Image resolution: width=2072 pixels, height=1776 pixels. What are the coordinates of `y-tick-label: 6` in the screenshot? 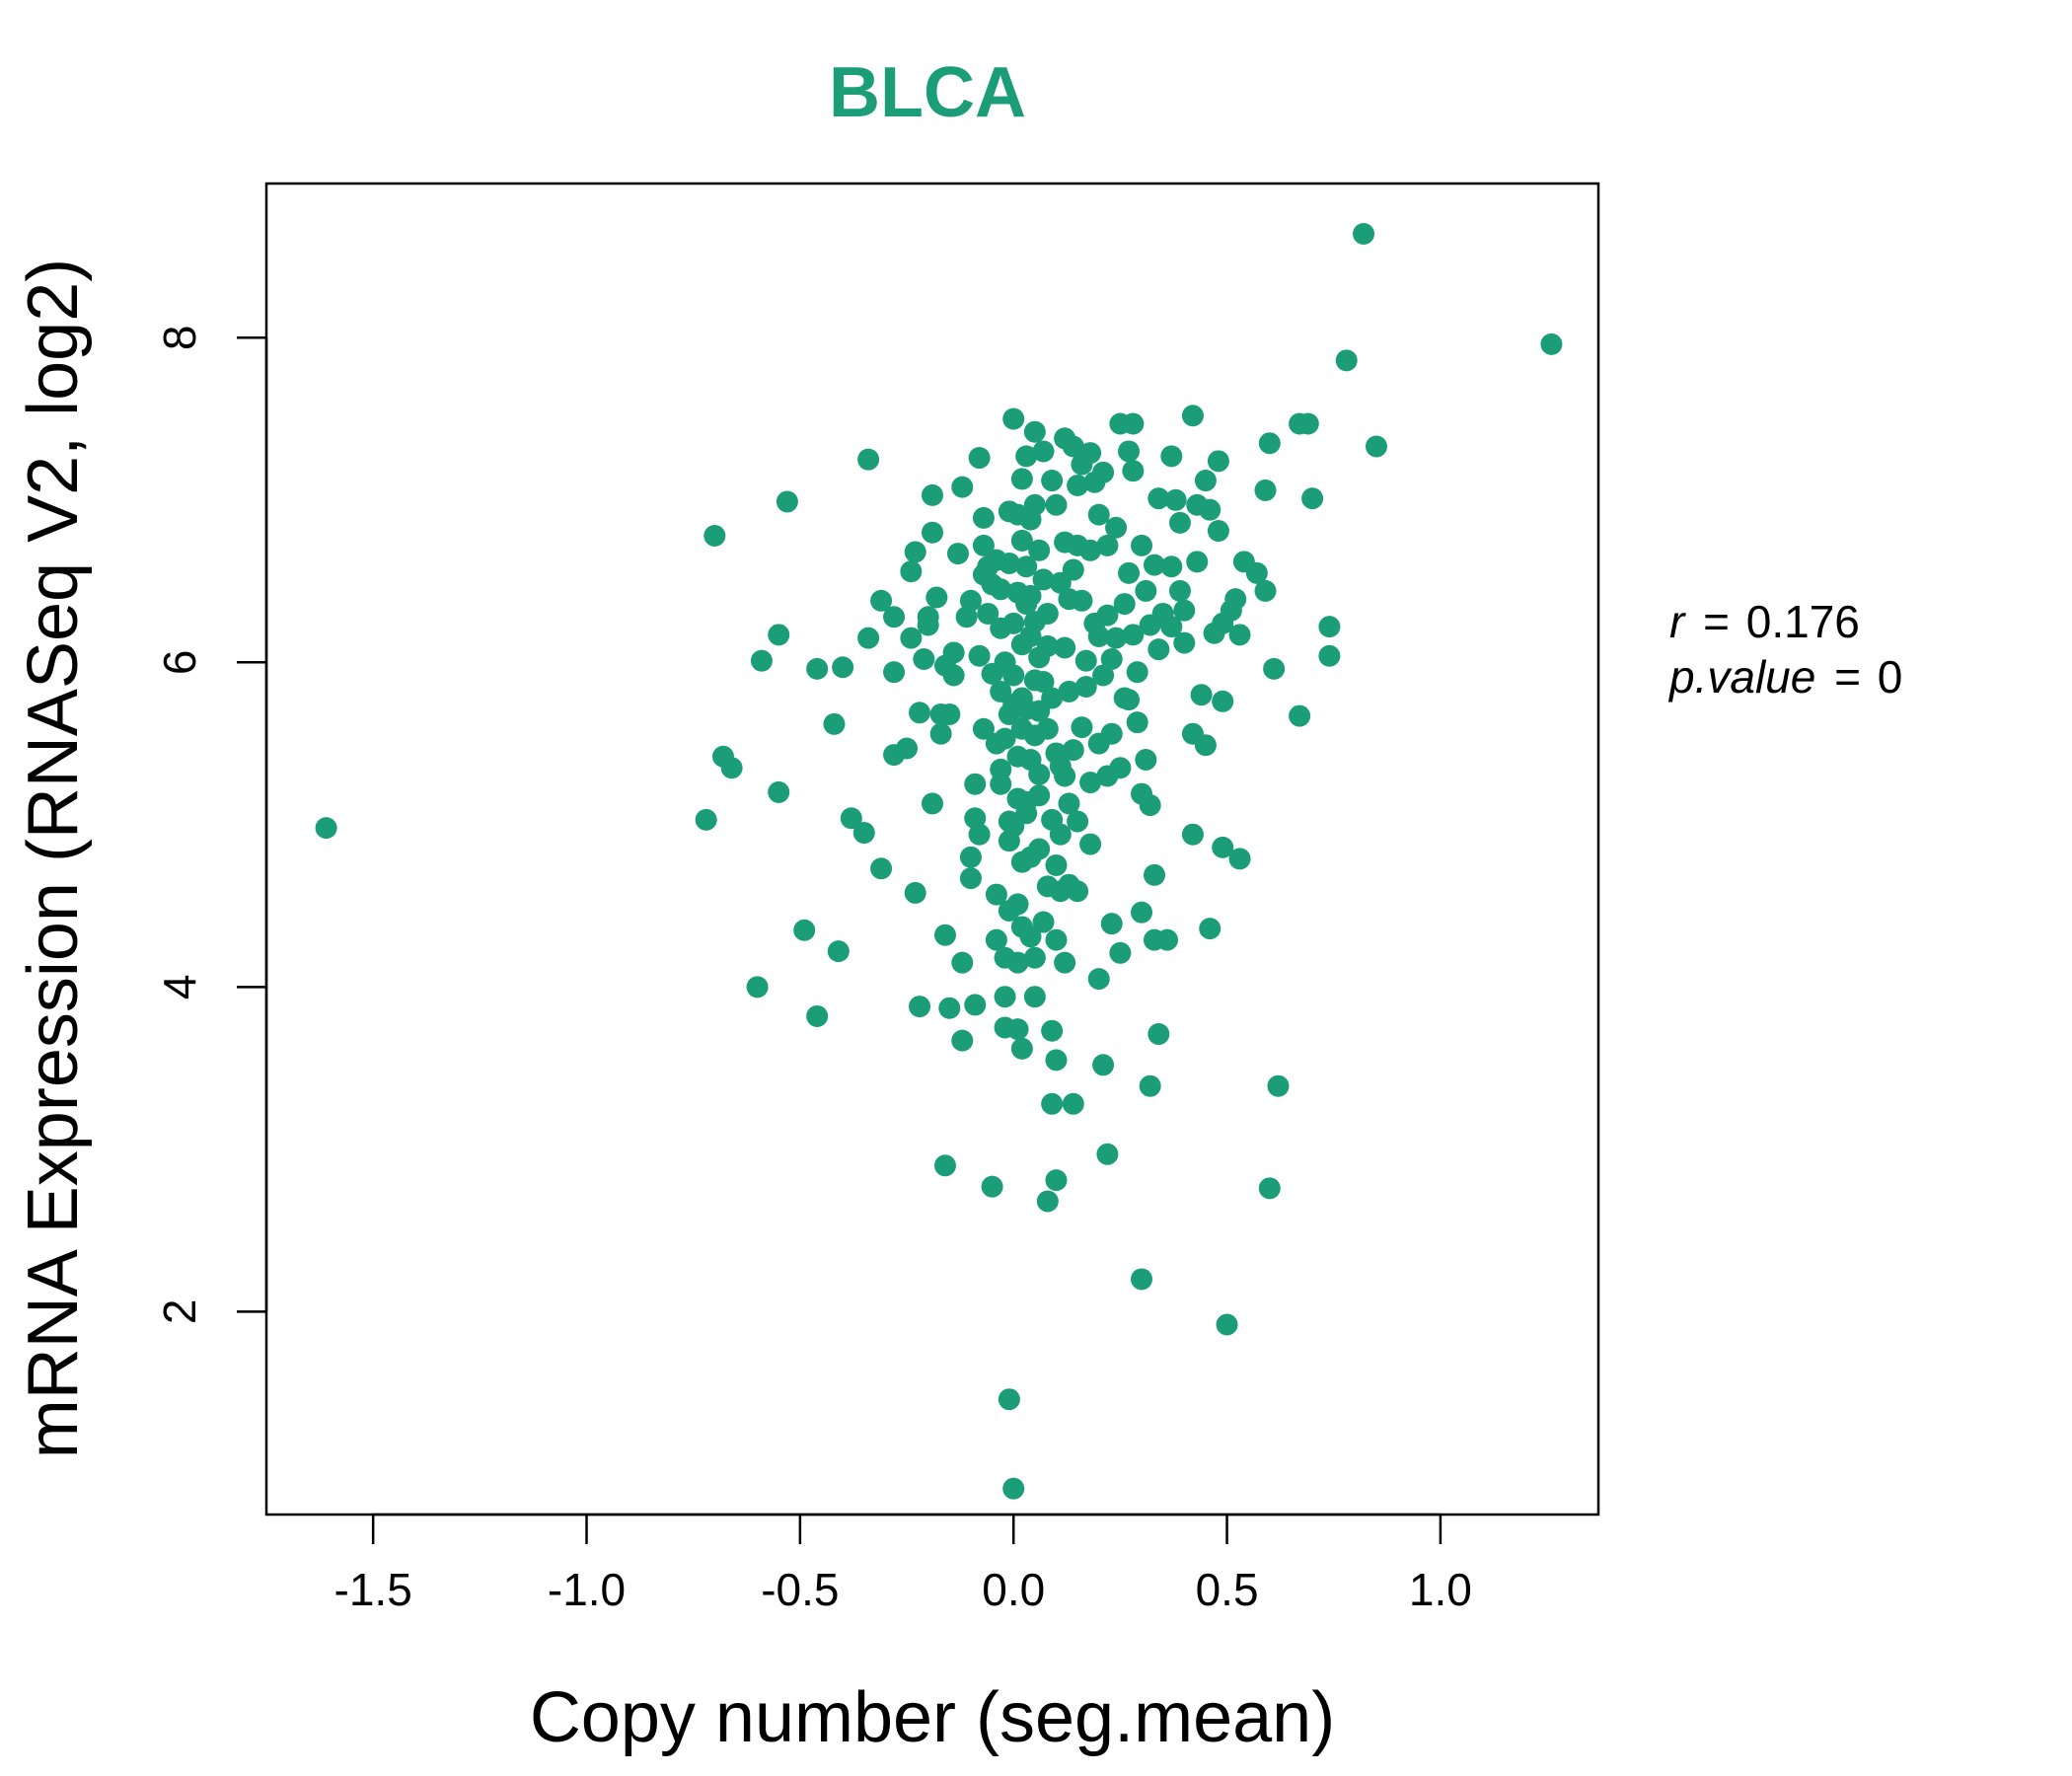 It's located at (179, 663).